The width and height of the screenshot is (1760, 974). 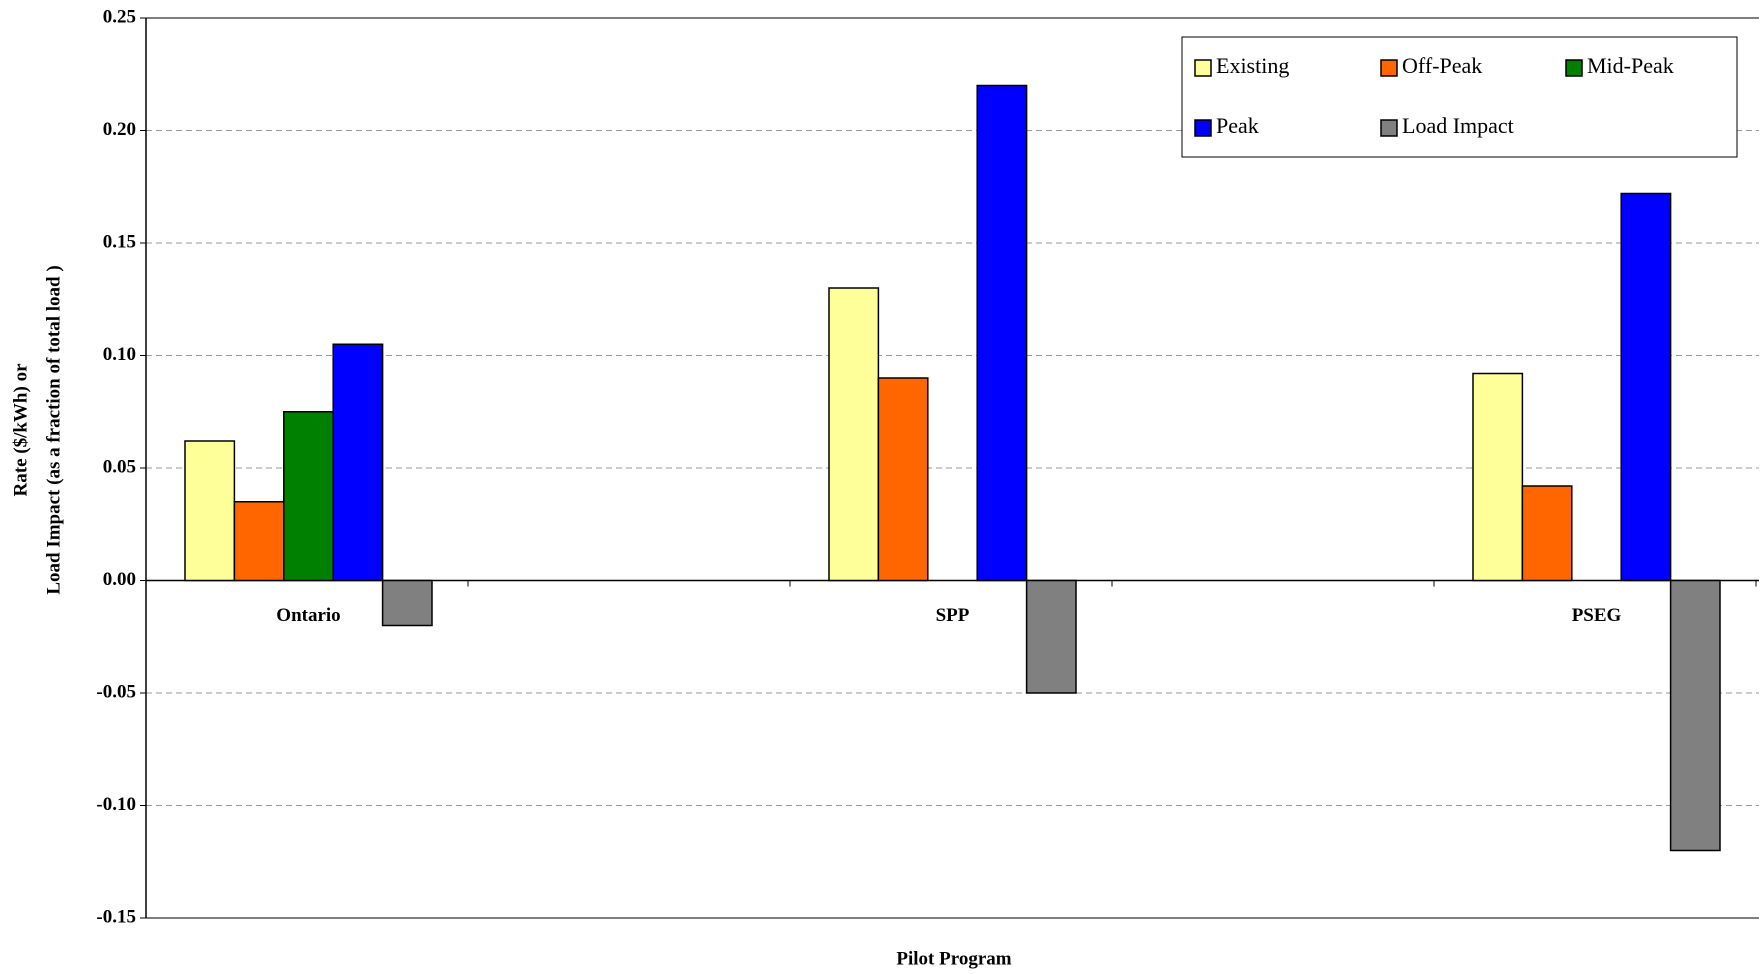 I want to click on y-tick-label: 0.15, so click(x=119, y=241).